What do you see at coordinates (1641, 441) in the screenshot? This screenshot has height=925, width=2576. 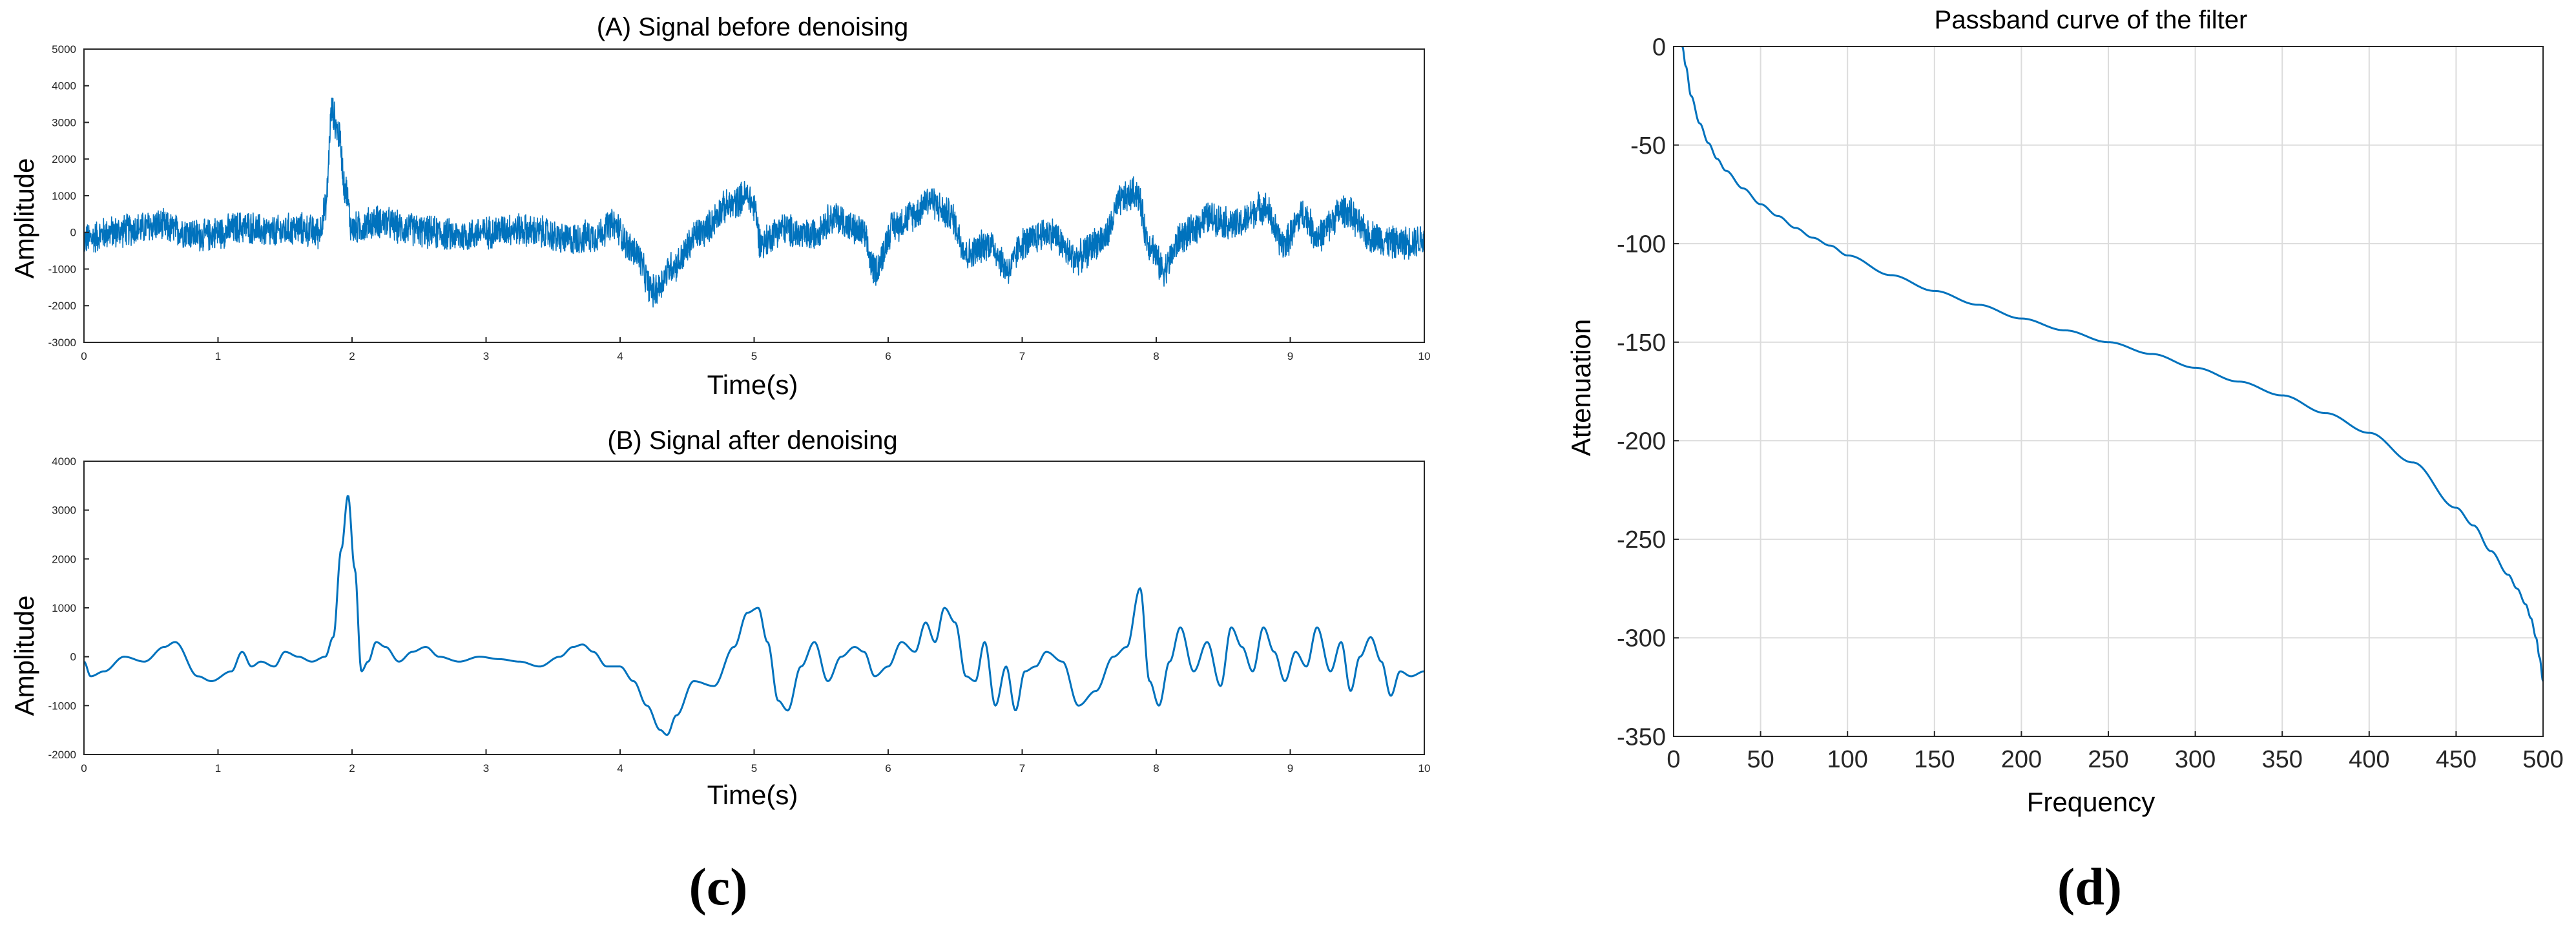 I see `y-tick-label: -200` at bounding box center [1641, 441].